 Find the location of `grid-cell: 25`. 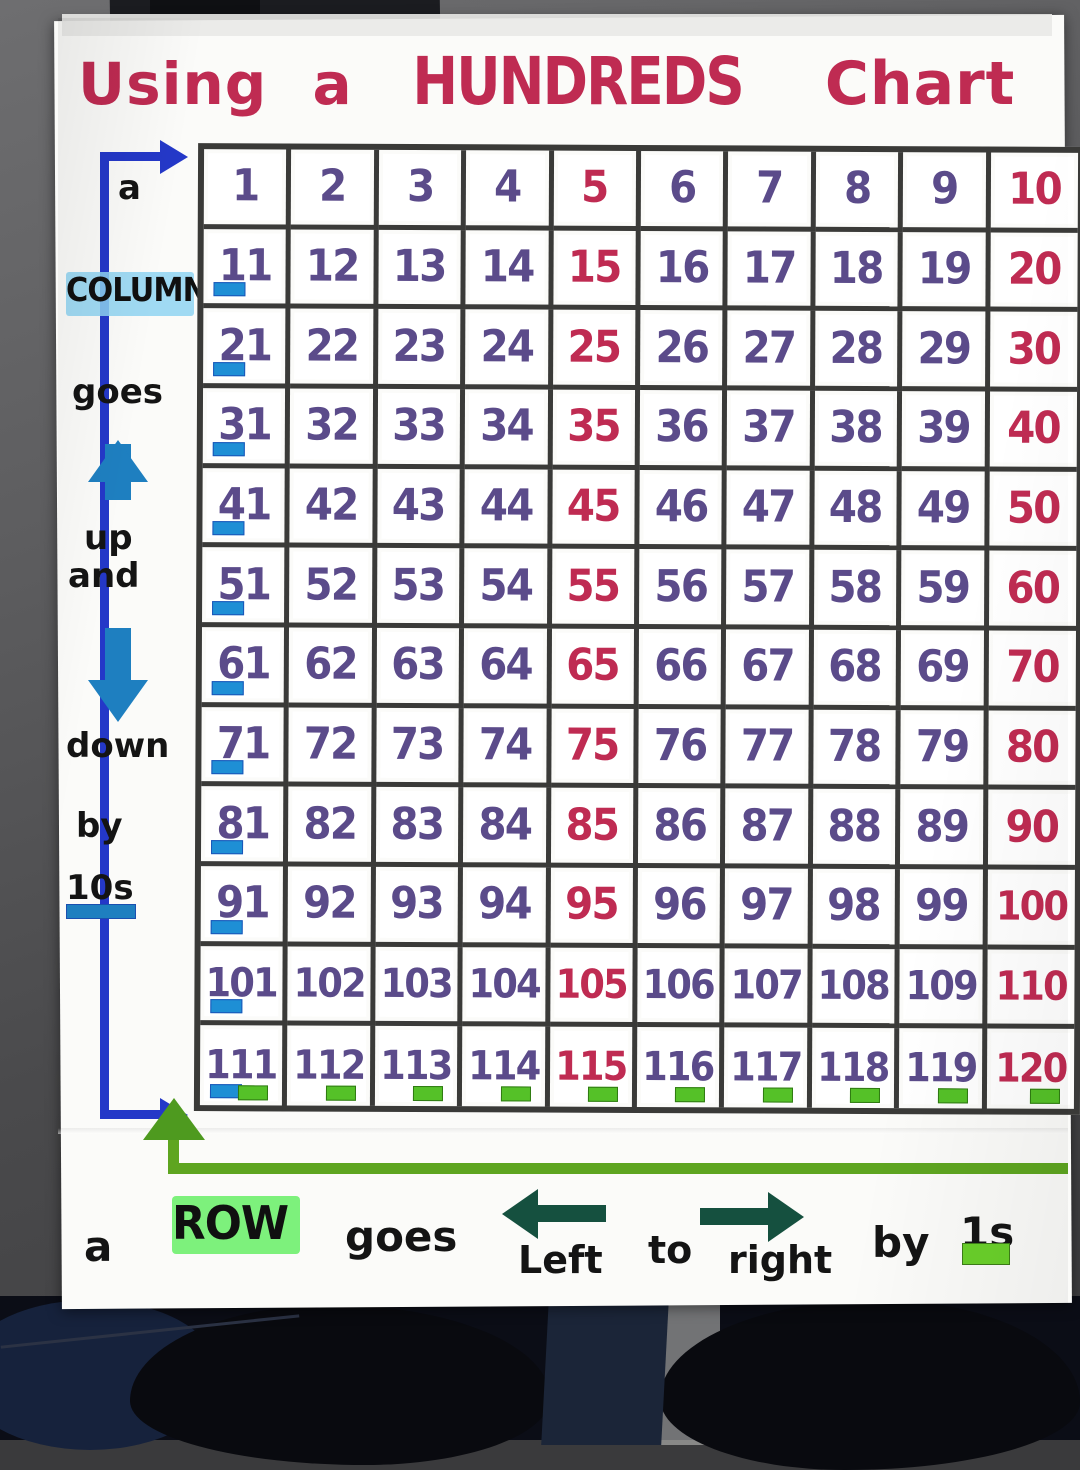

grid-cell: 25 is located at coordinates (596, 349).